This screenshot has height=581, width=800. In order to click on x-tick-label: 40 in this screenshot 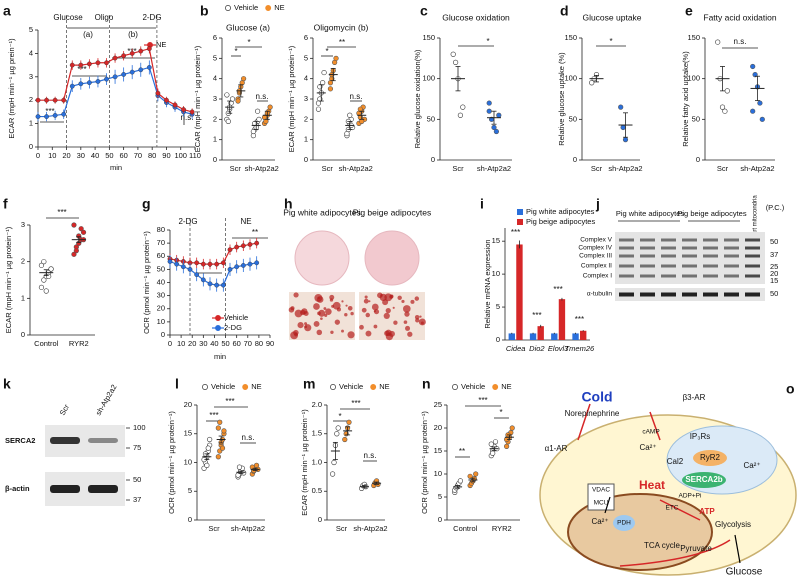, I will do `click(214, 343)`.